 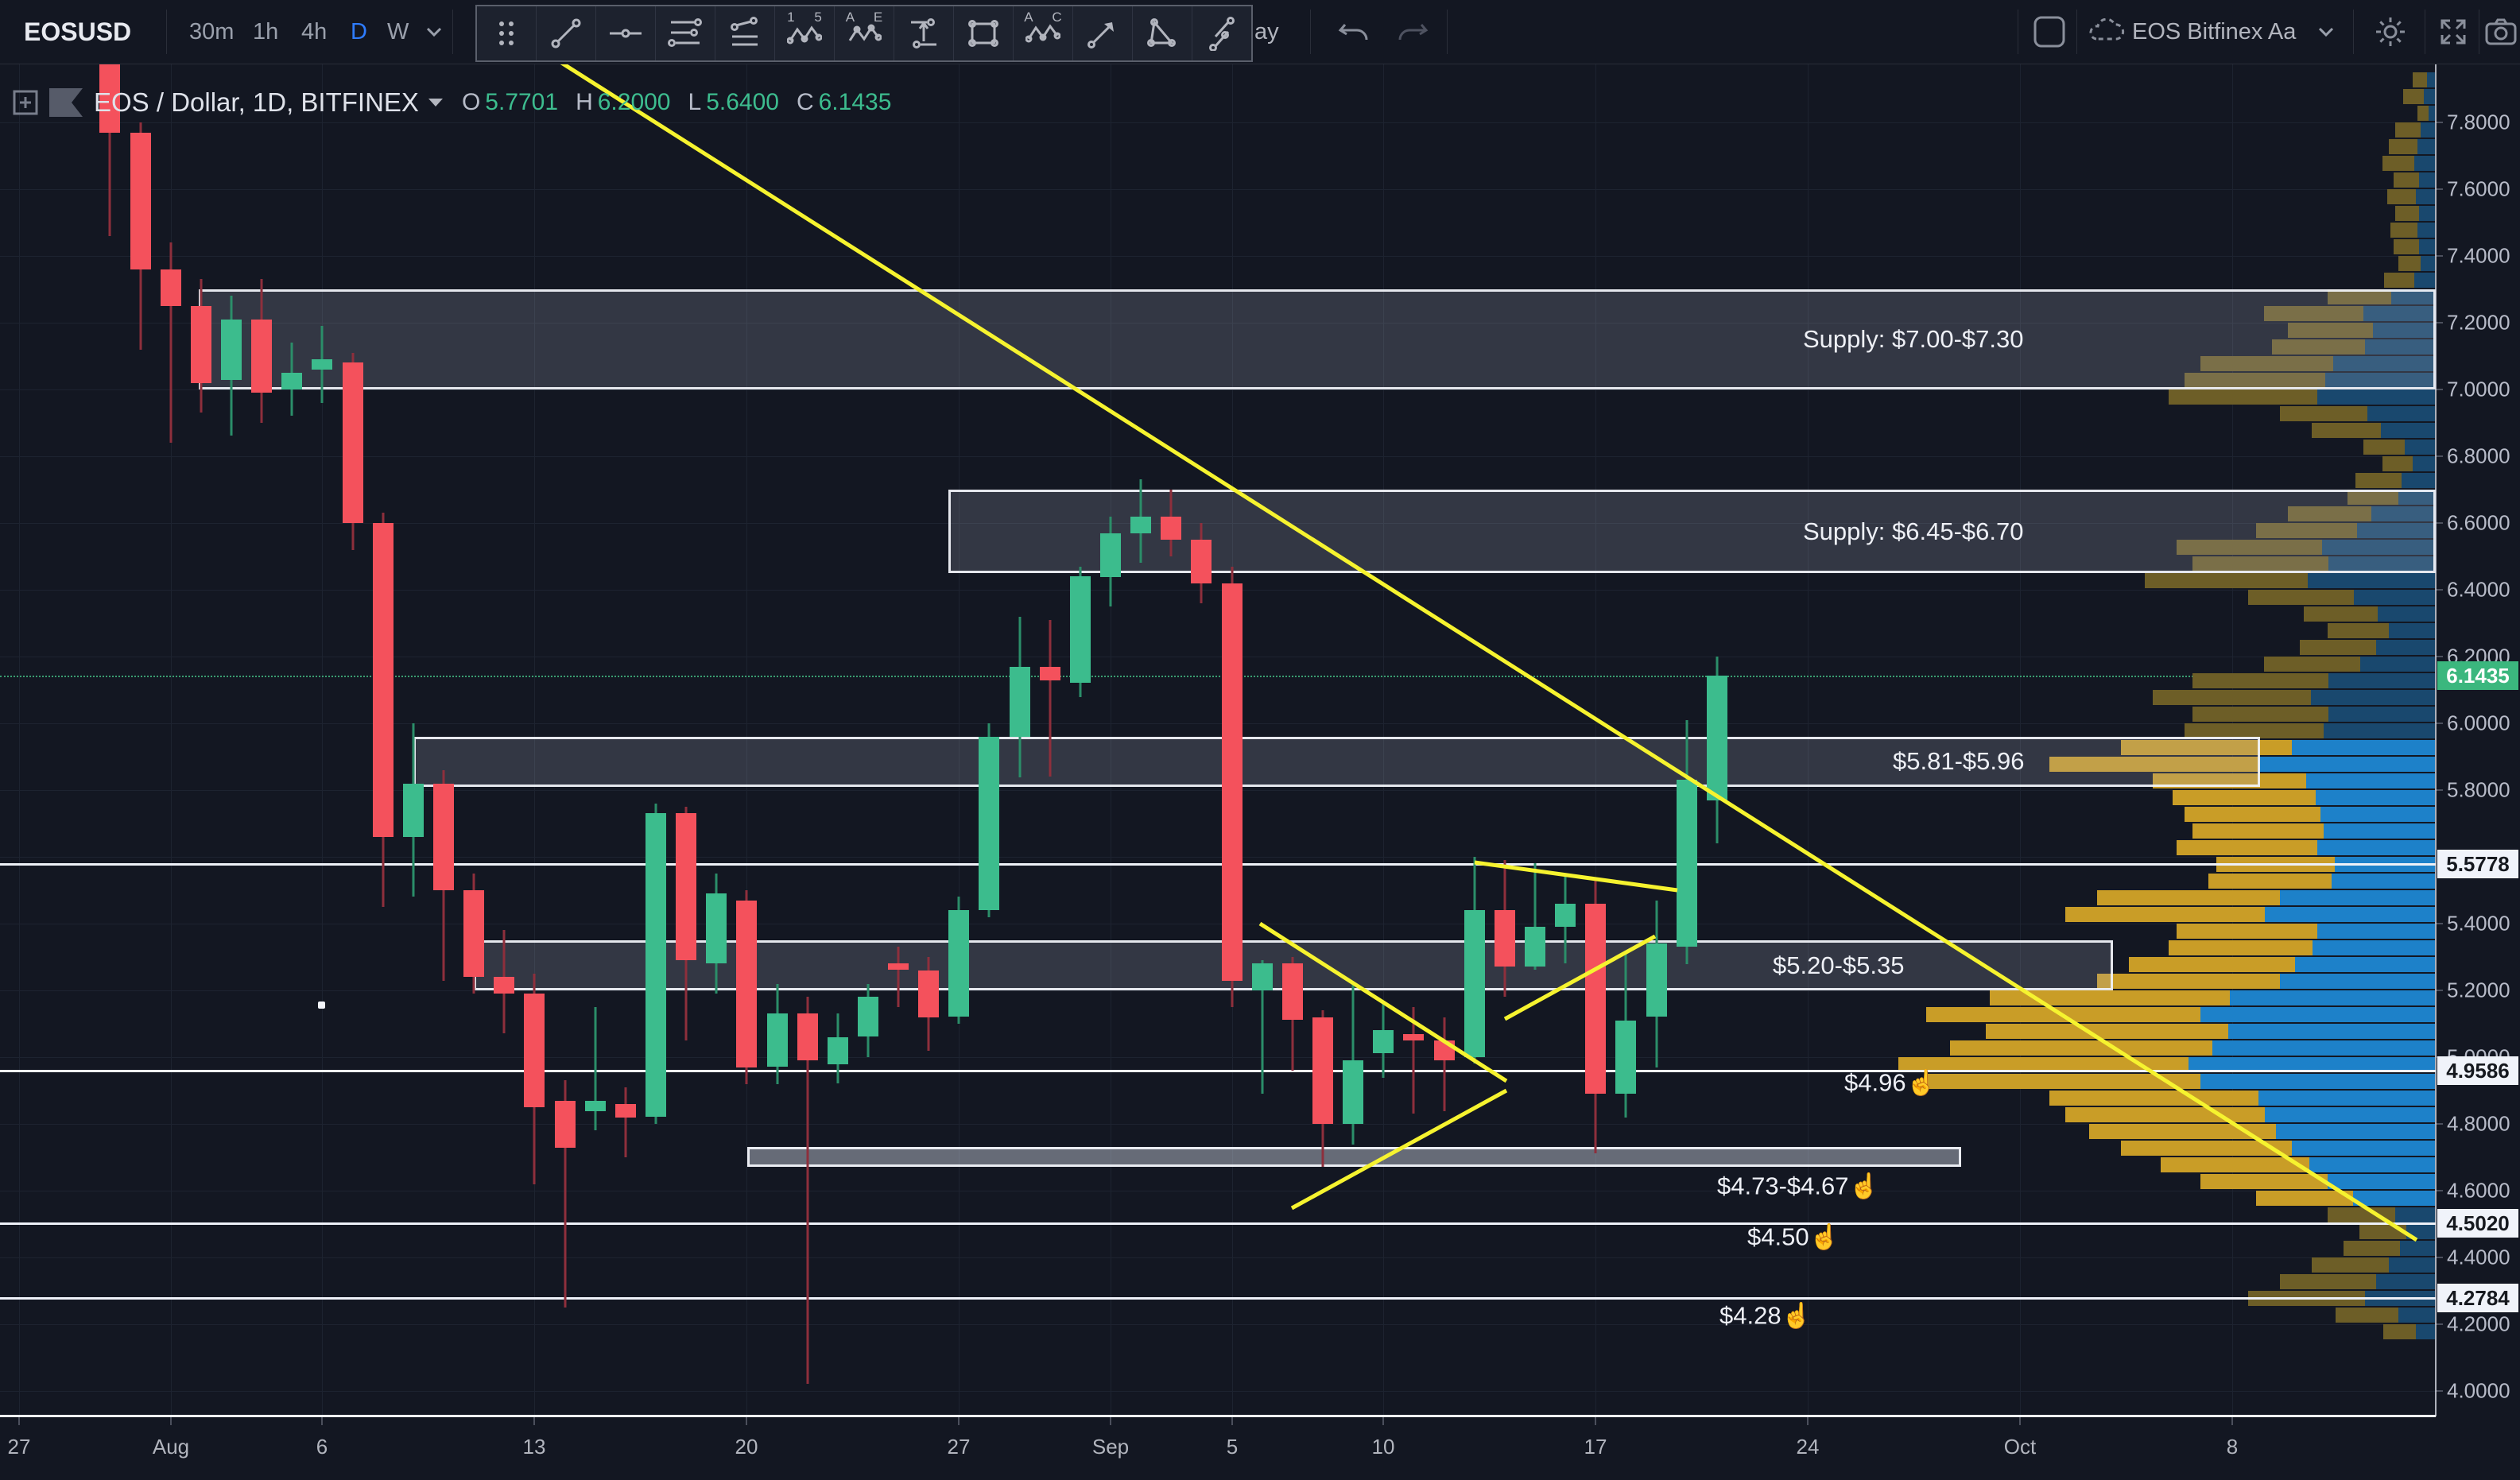 I want to click on tool-drag-handle-button, so click(x=507, y=33).